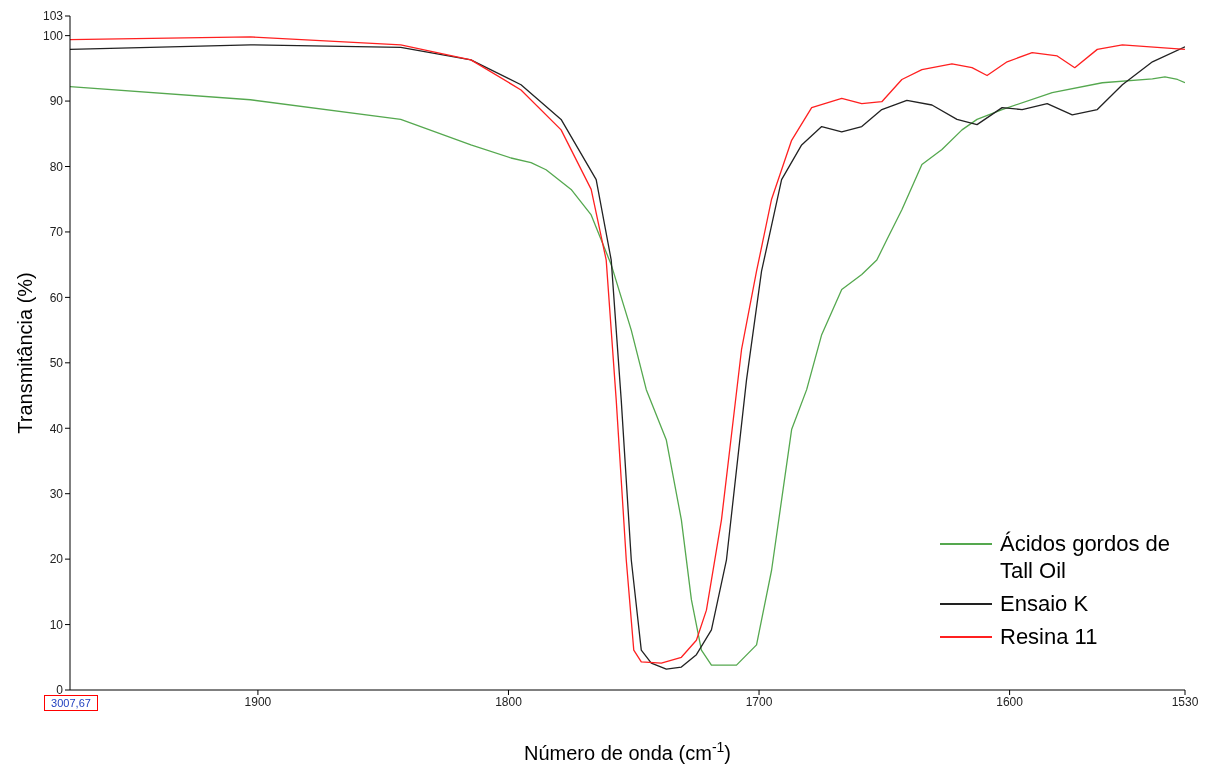 The image size is (1218, 769). Describe the element at coordinates (25, 353) in the screenshot. I see `y-axis-title: Transmitância (%)` at that location.